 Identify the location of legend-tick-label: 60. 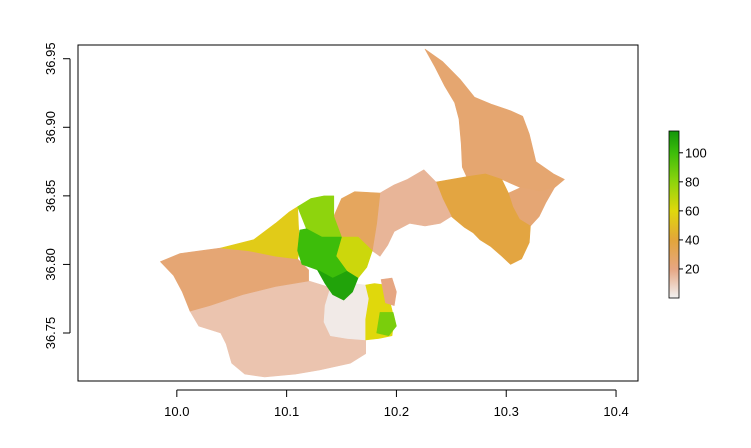
(692, 210).